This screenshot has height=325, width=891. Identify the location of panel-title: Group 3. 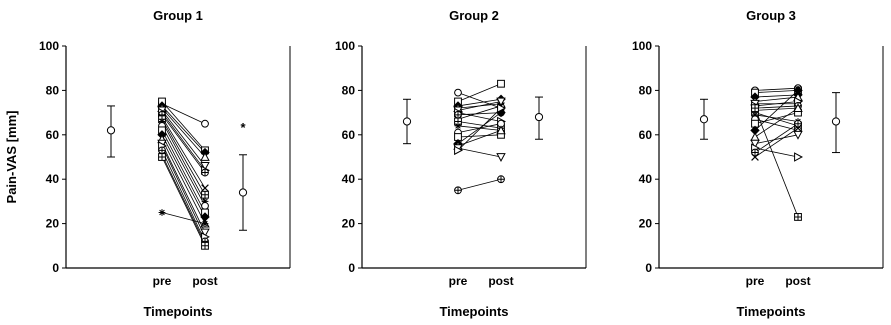
(771, 15).